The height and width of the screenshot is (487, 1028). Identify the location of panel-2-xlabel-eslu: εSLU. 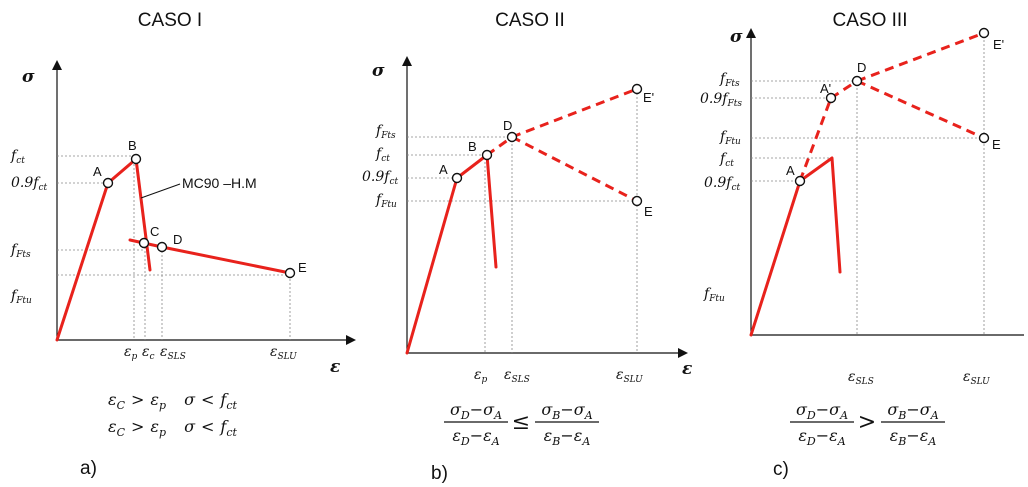
(629, 376).